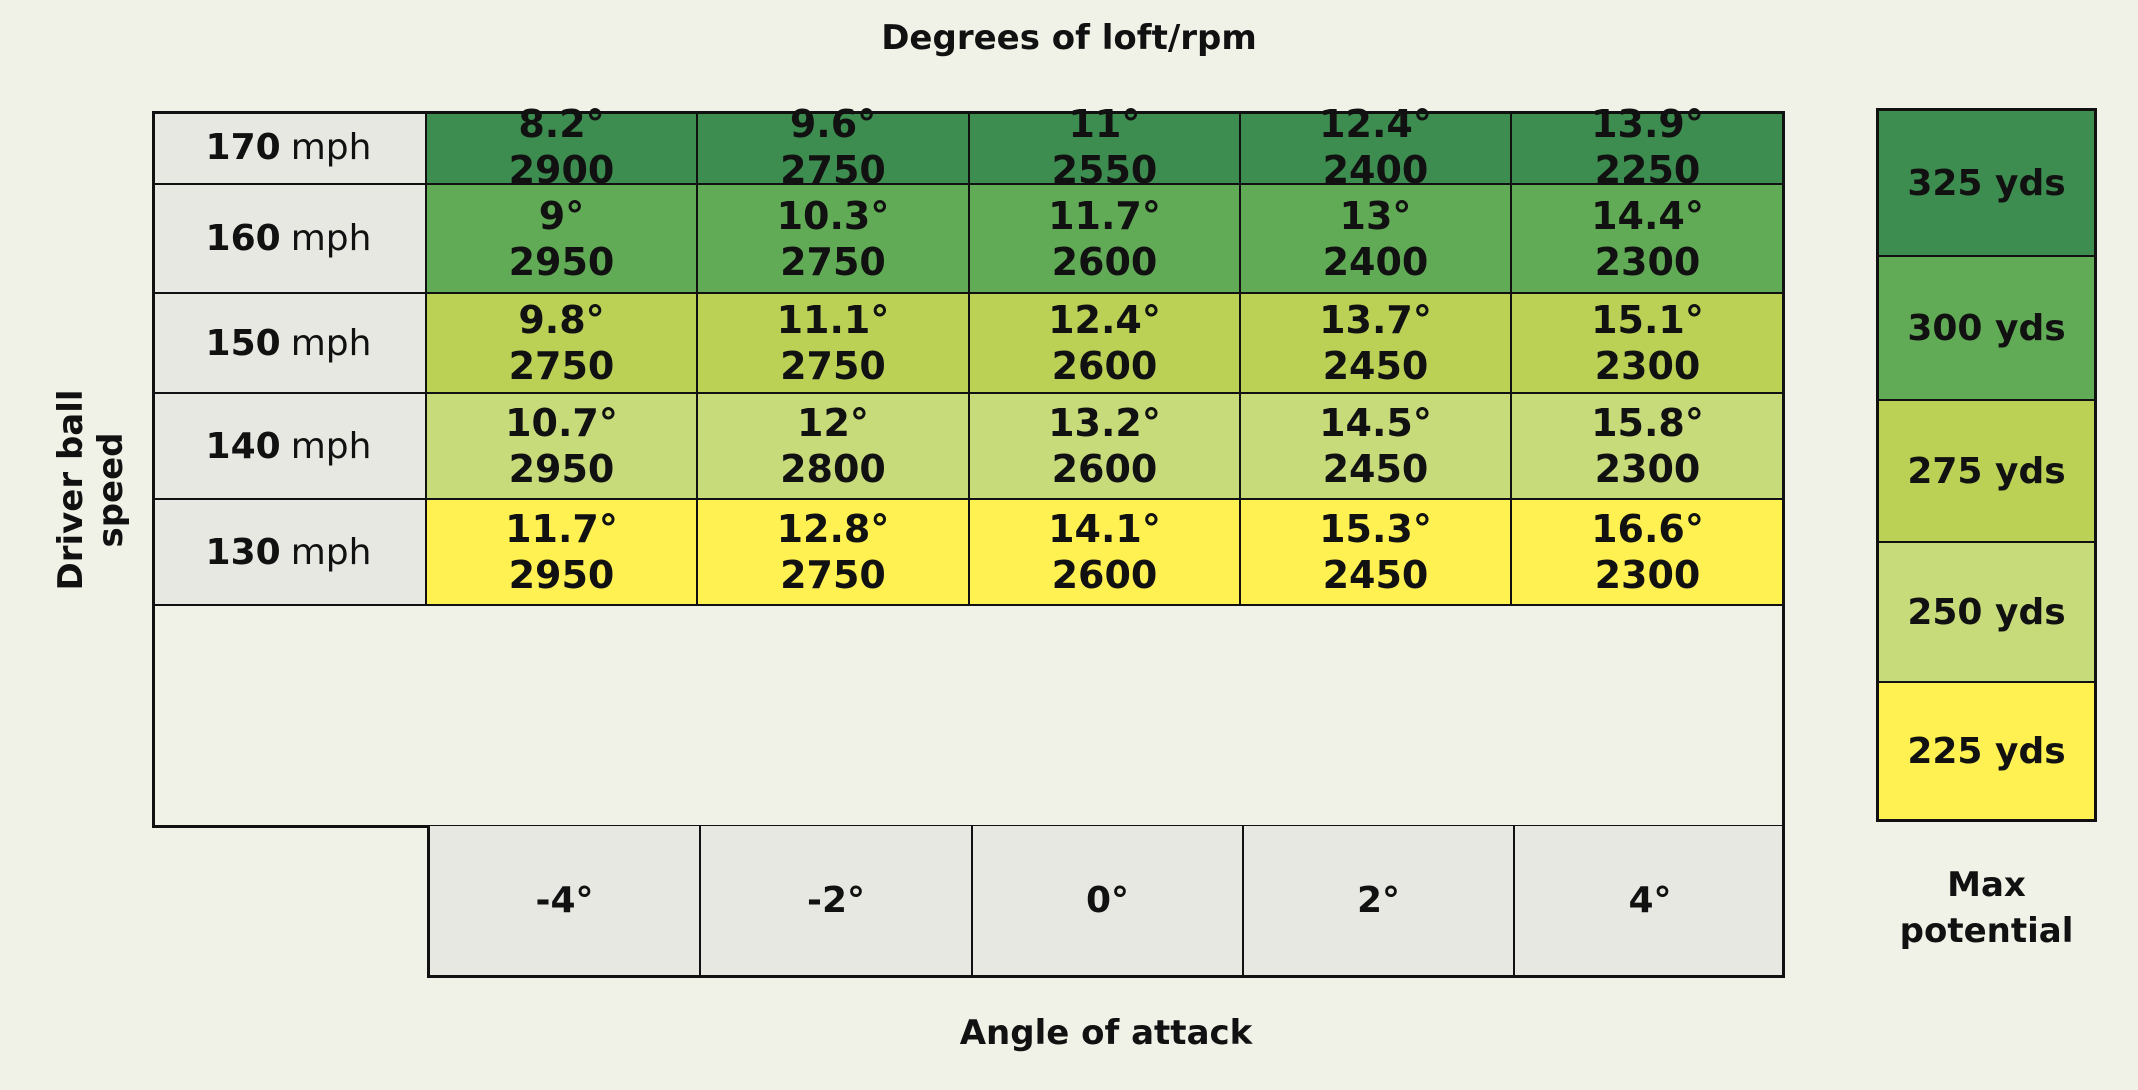 The image size is (2138, 1090). What do you see at coordinates (561, 320) in the screenshot?
I see `loft-value: 9.8°` at bounding box center [561, 320].